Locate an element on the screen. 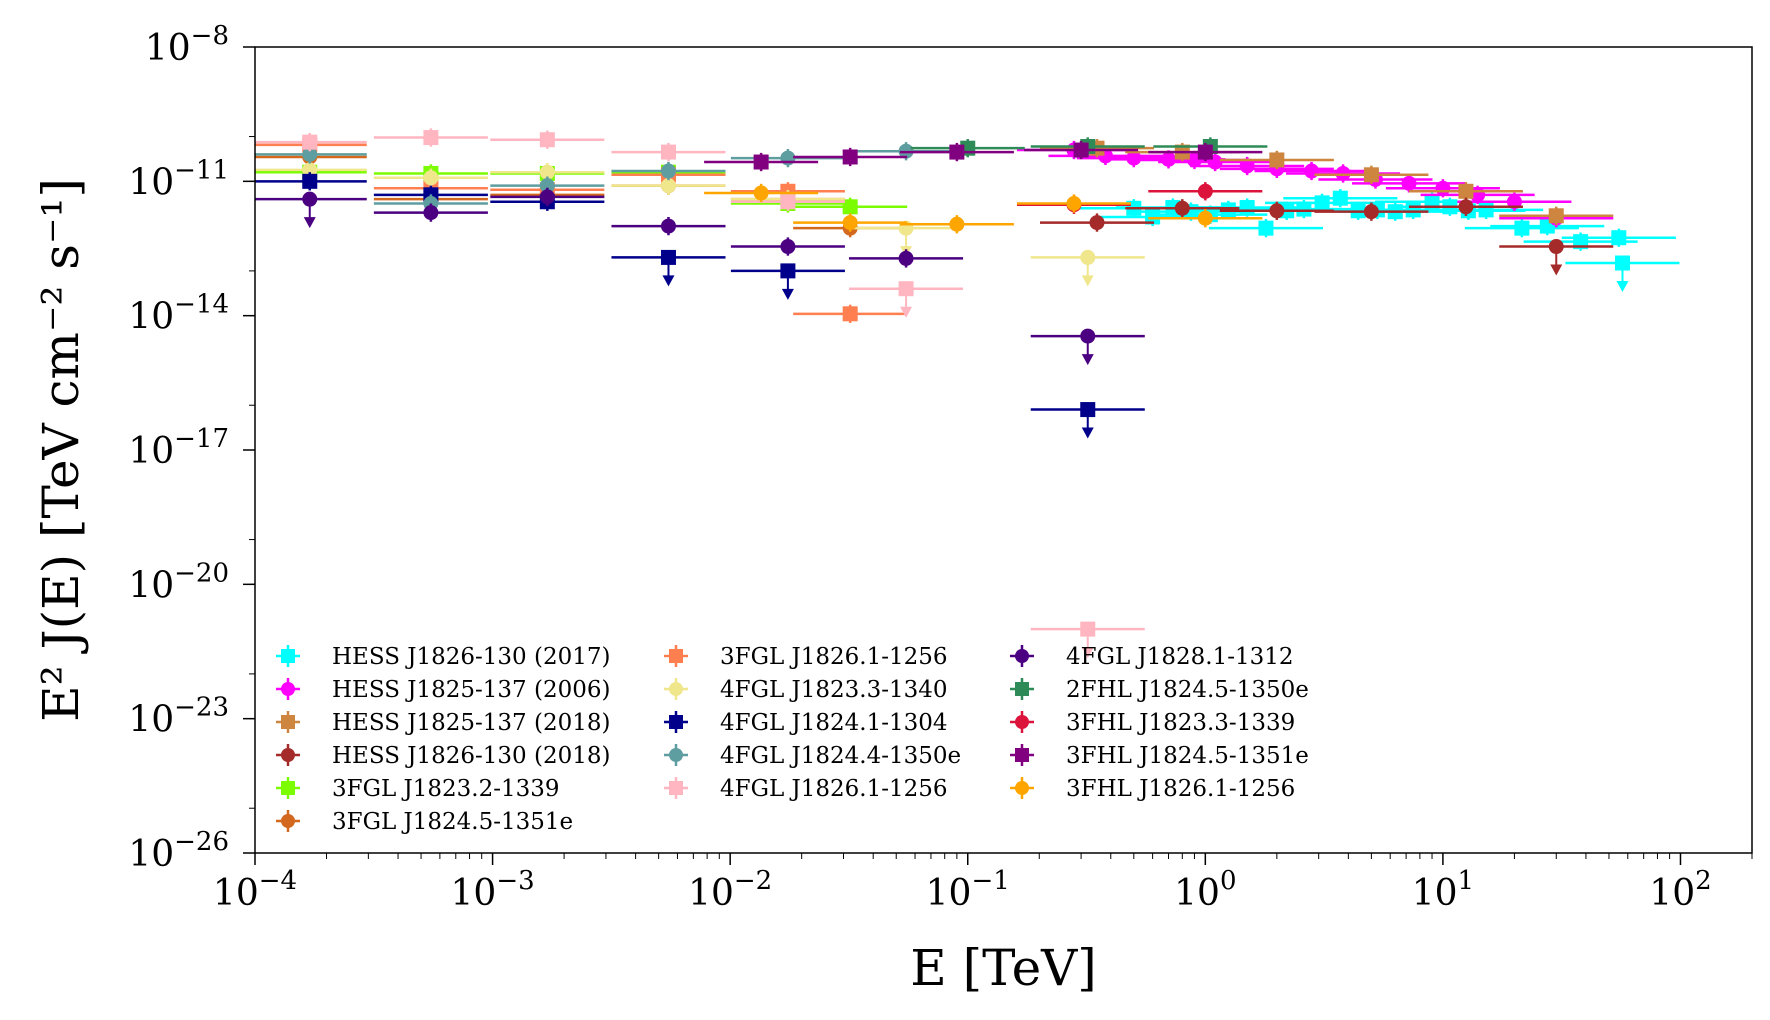  y-axis: 10−8 10−11 10−14 10−17 10−20 10−23 10−26 is located at coordinates (191, 448).